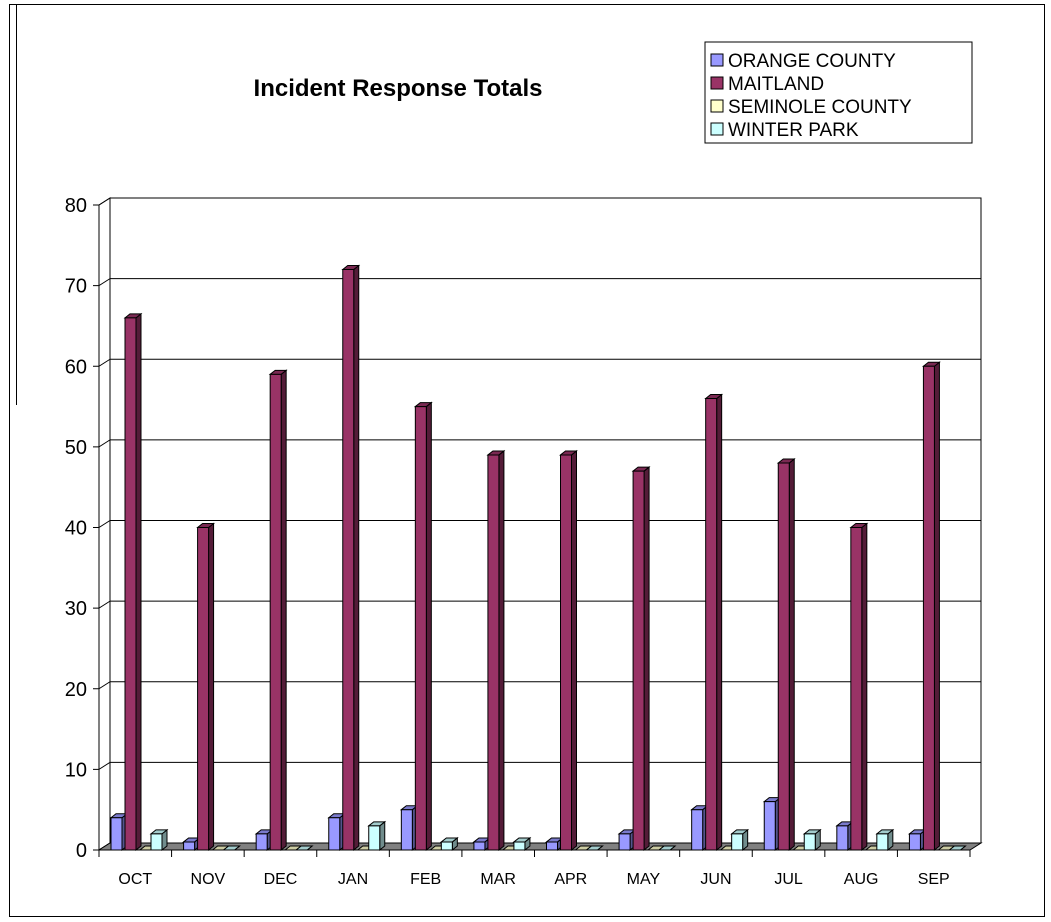 The width and height of the screenshot is (1051, 922). What do you see at coordinates (76, 529) in the screenshot?
I see `y-tick-label: 40` at bounding box center [76, 529].